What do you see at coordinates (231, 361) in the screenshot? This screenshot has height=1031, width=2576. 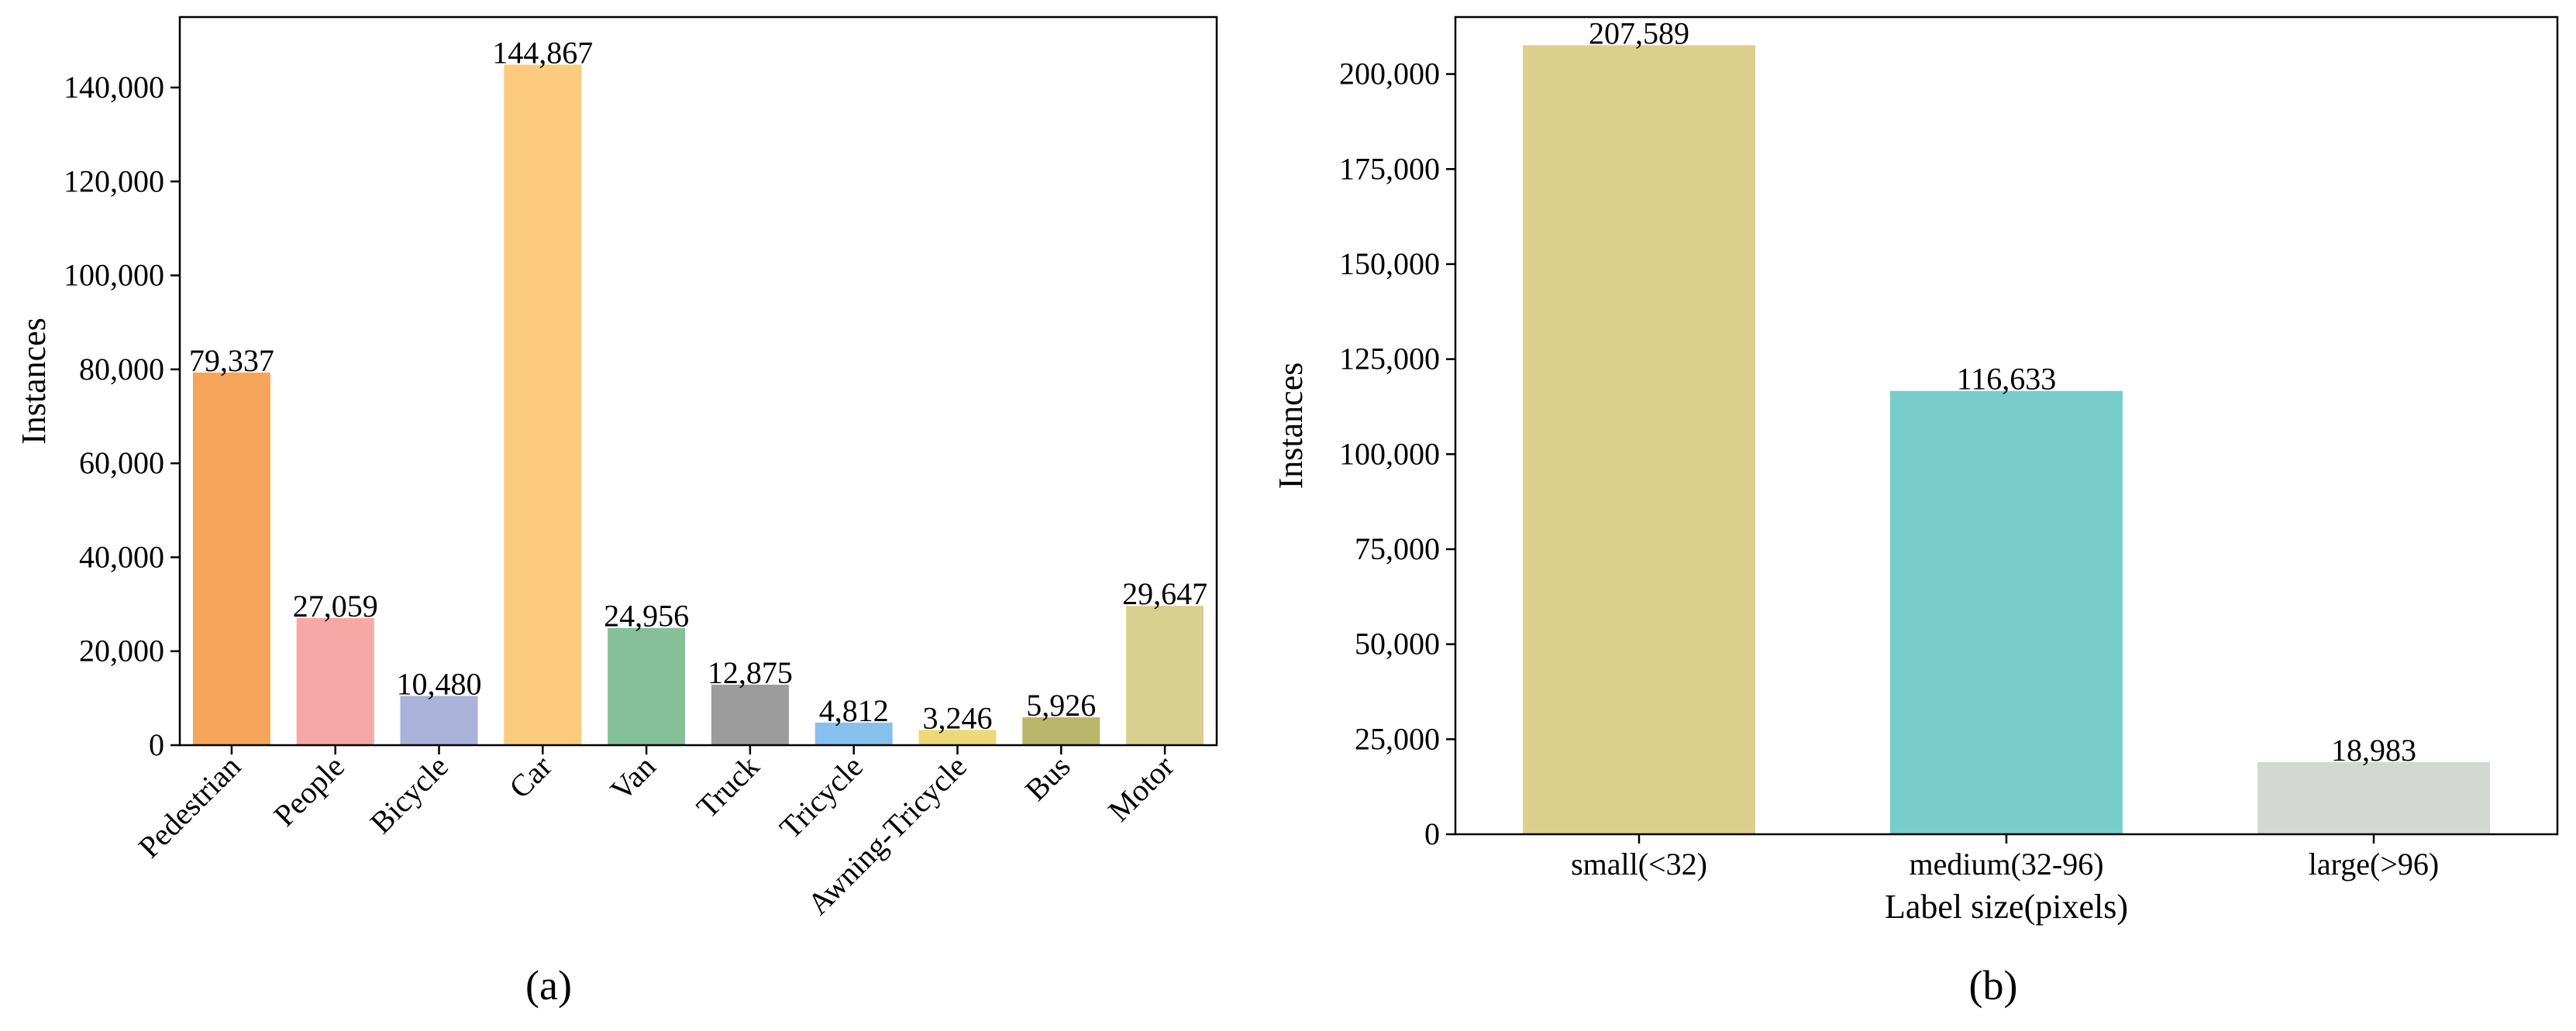 I see `chart-a-data-label: 79,337` at bounding box center [231, 361].